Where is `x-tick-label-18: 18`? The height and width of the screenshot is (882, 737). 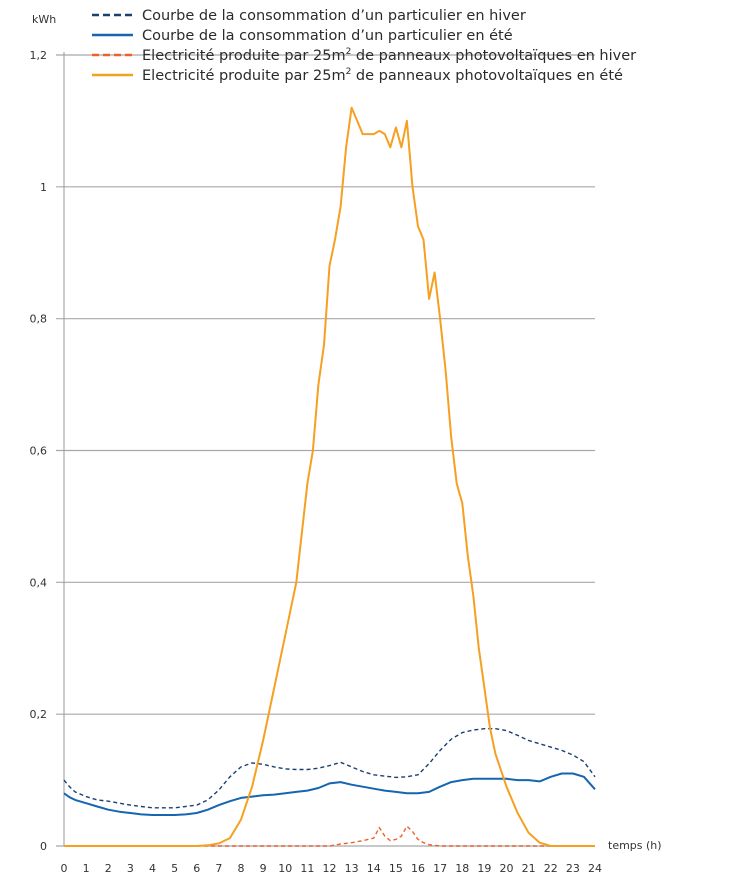 x-tick-label-18: 18 is located at coordinates (462, 868).